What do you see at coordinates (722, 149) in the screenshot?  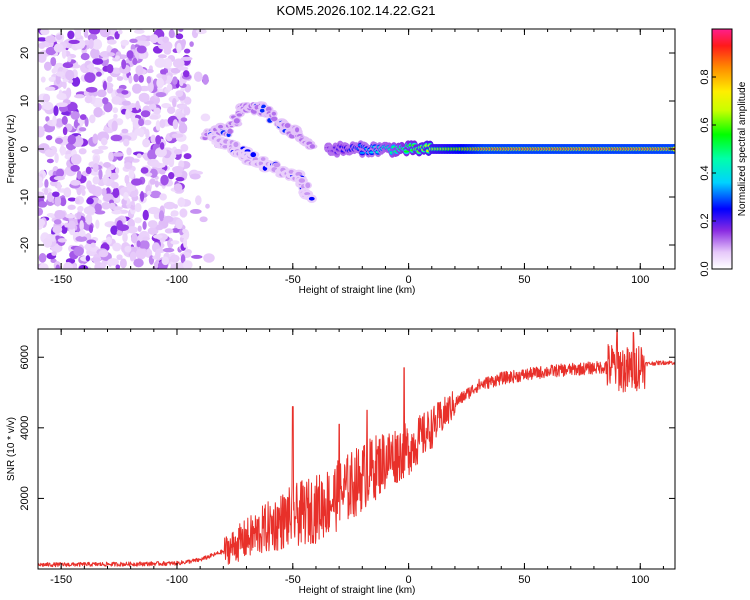 I see `colorbar-gradient` at bounding box center [722, 149].